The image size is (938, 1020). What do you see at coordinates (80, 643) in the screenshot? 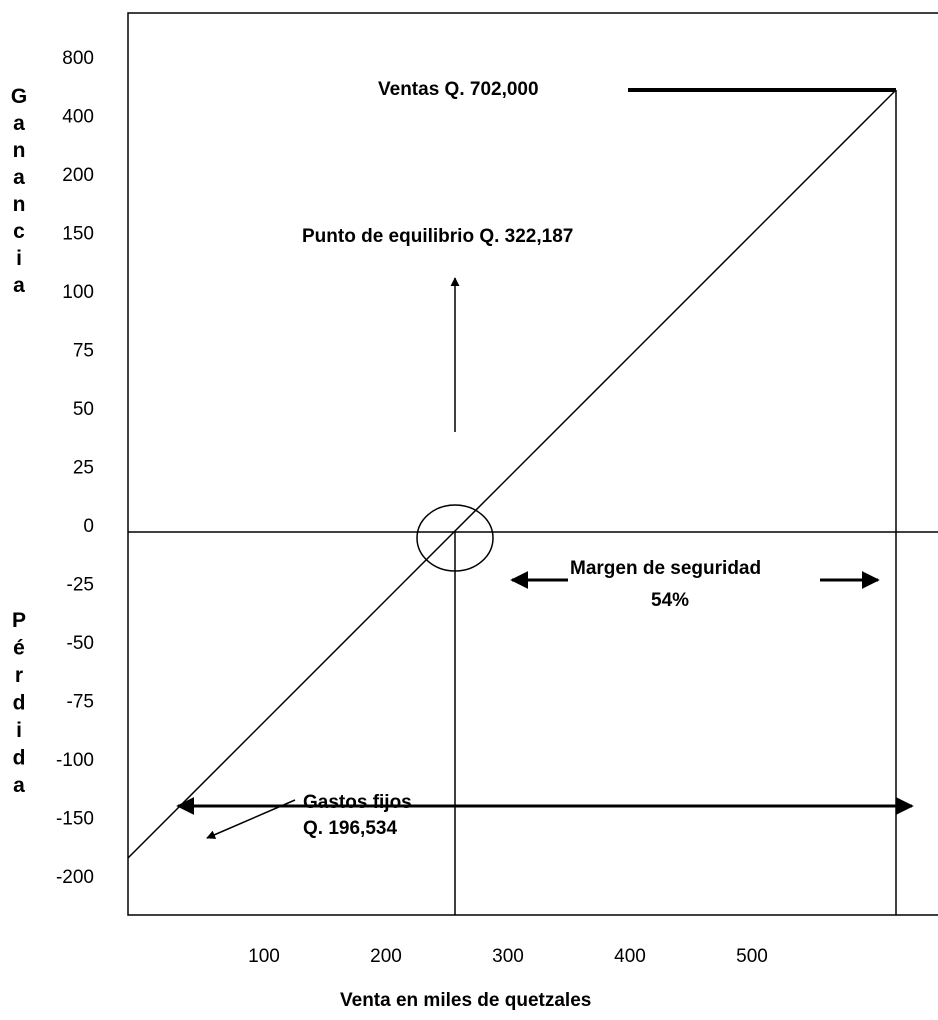
I see `y-tick-label: -50` at bounding box center [80, 643].